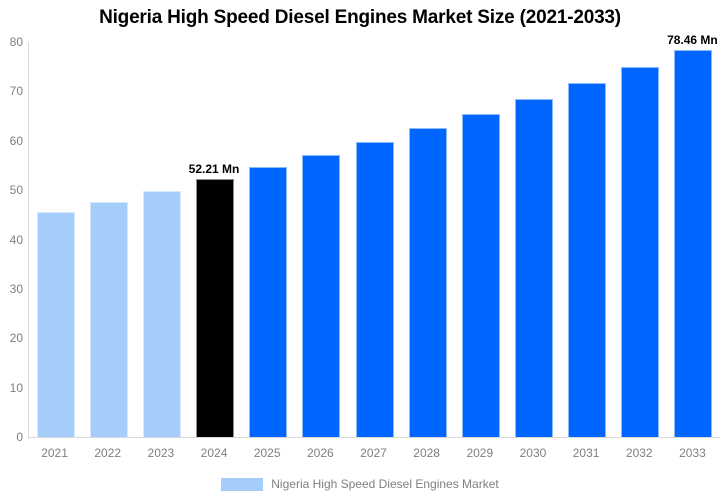 This screenshot has width=720, height=500. What do you see at coordinates (320, 453) in the screenshot?
I see `x-axis-label-2026: 2026` at bounding box center [320, 453].